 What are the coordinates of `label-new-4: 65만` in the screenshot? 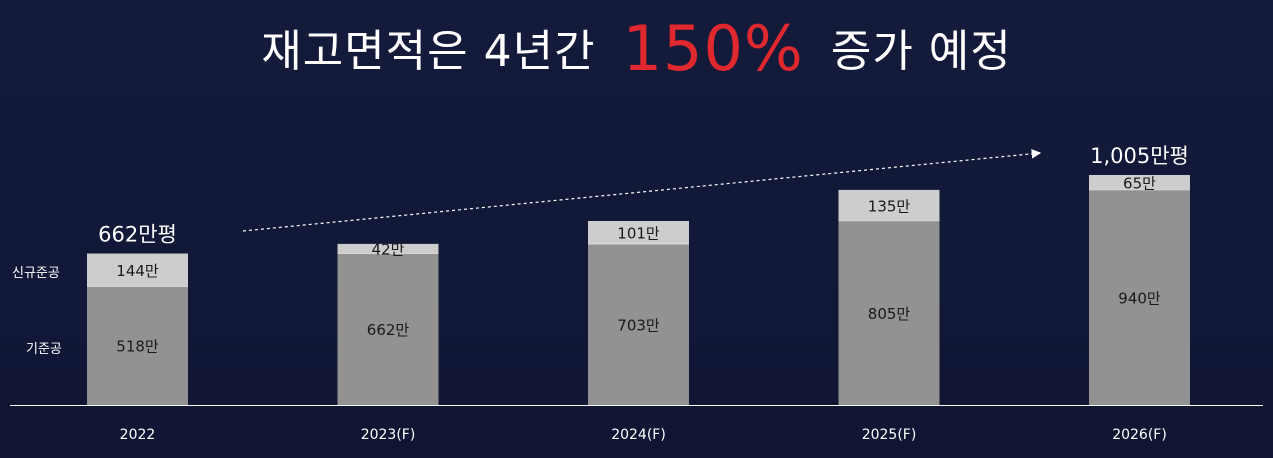 It's located at (1139, 183).